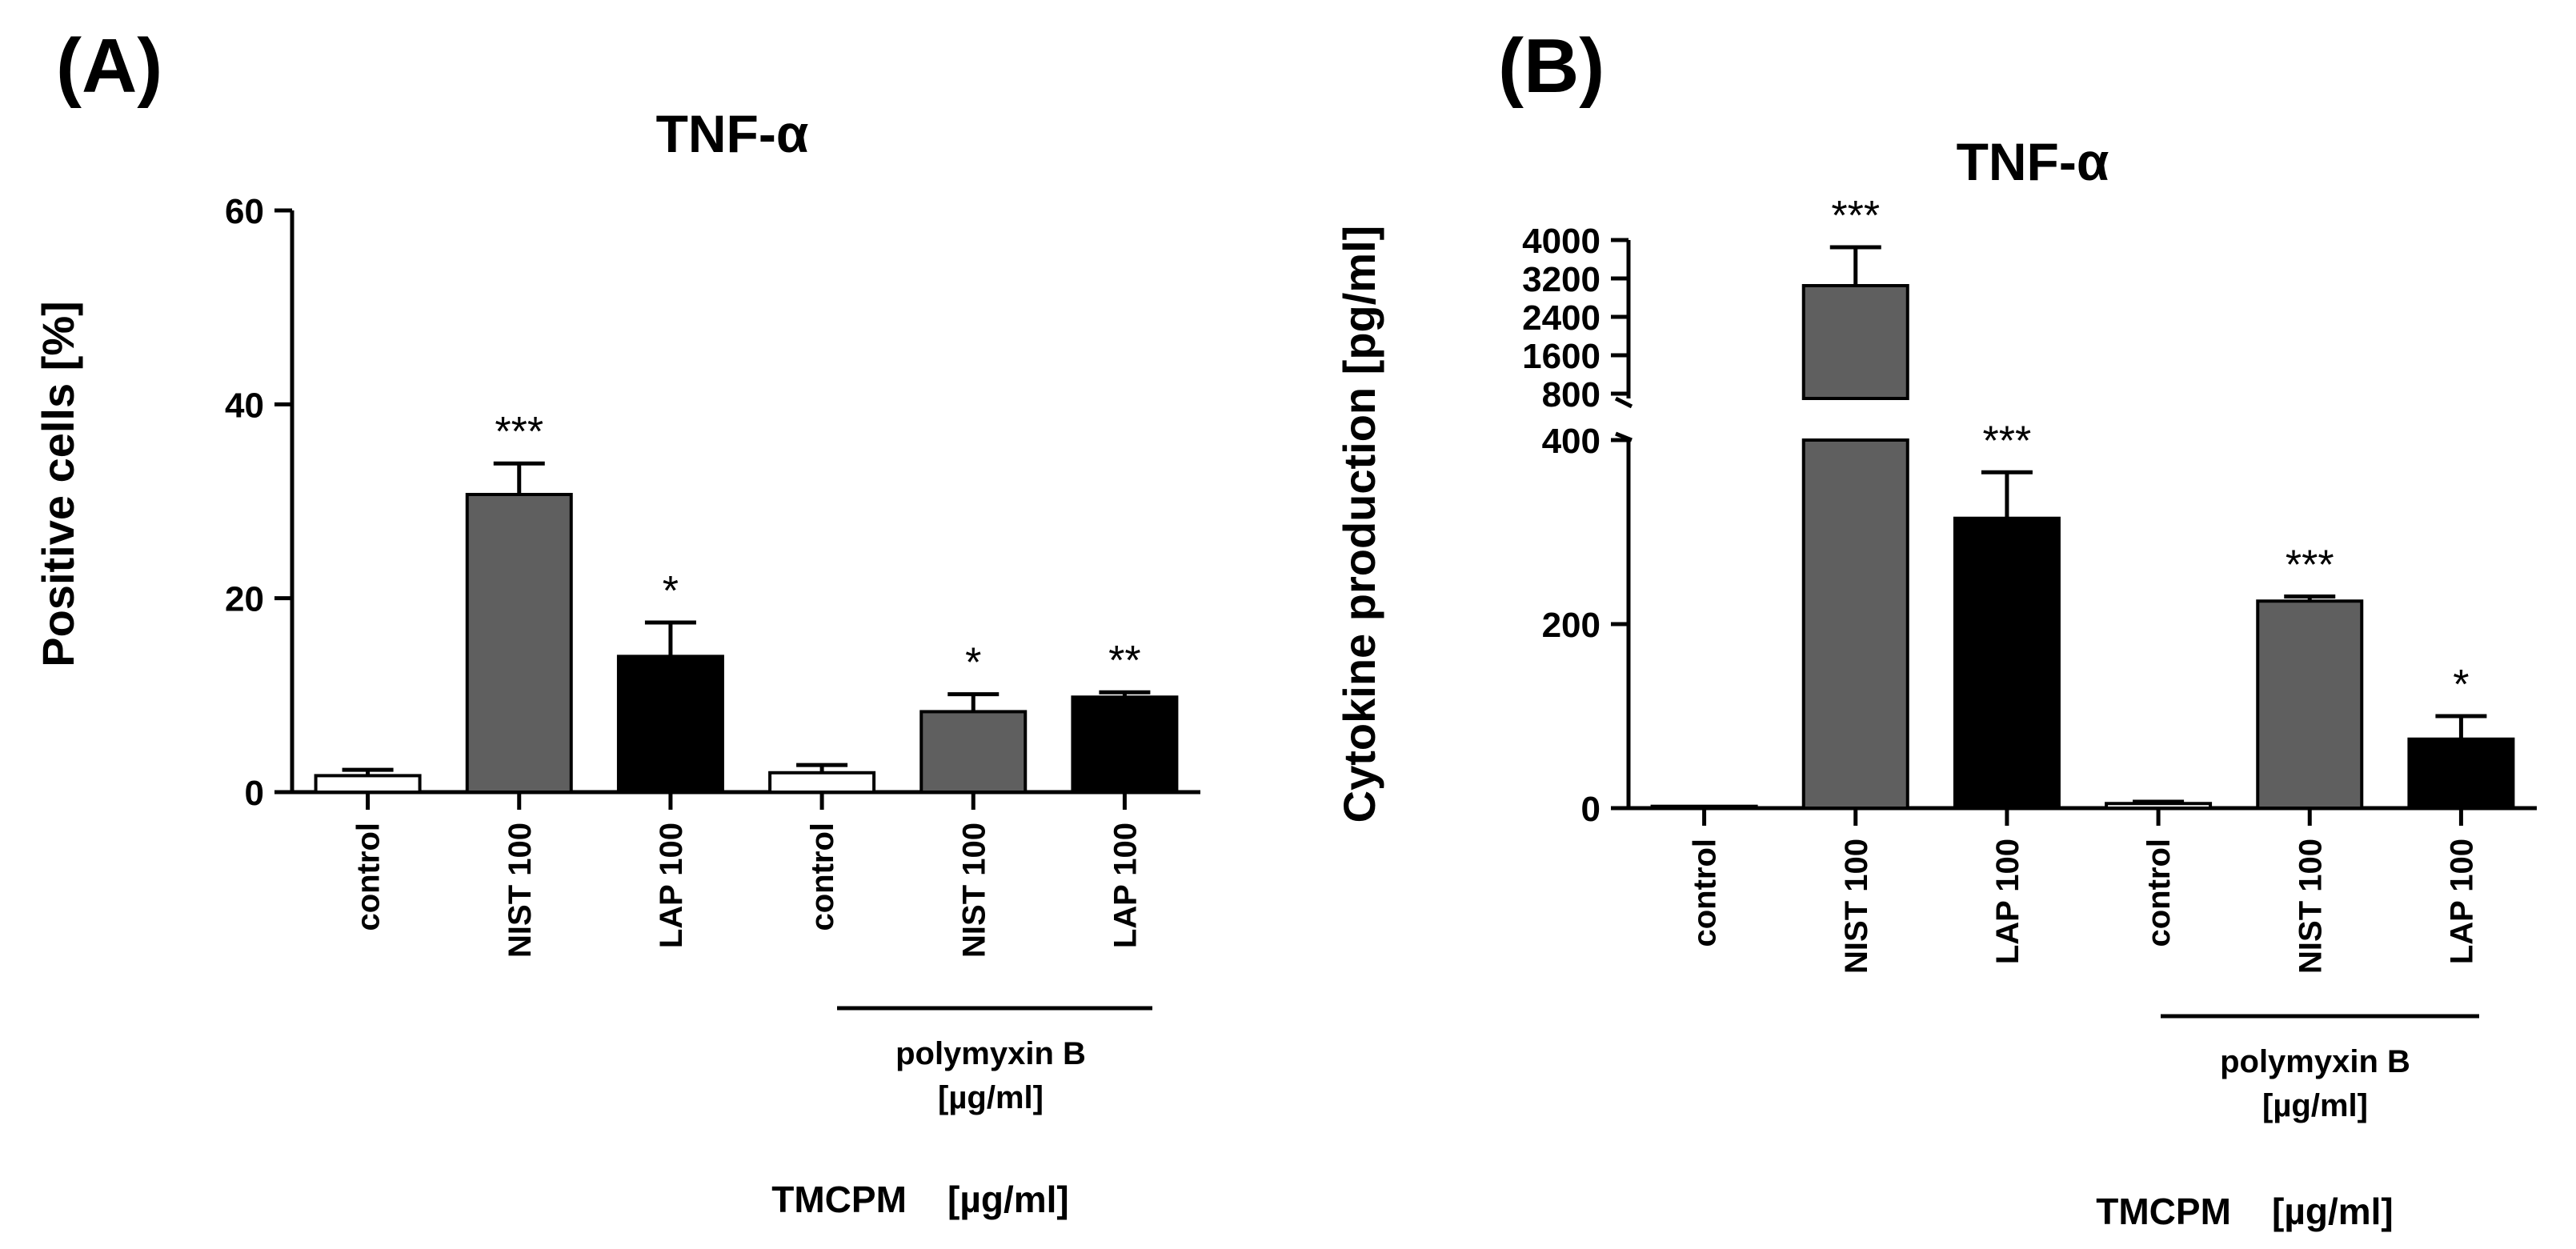 The image size is (2576, 1249). Describe the element at coordinates (2315, 1105) in the screenshot. I see `panel-b-group-label-line2: [µg/ml]` at that location.